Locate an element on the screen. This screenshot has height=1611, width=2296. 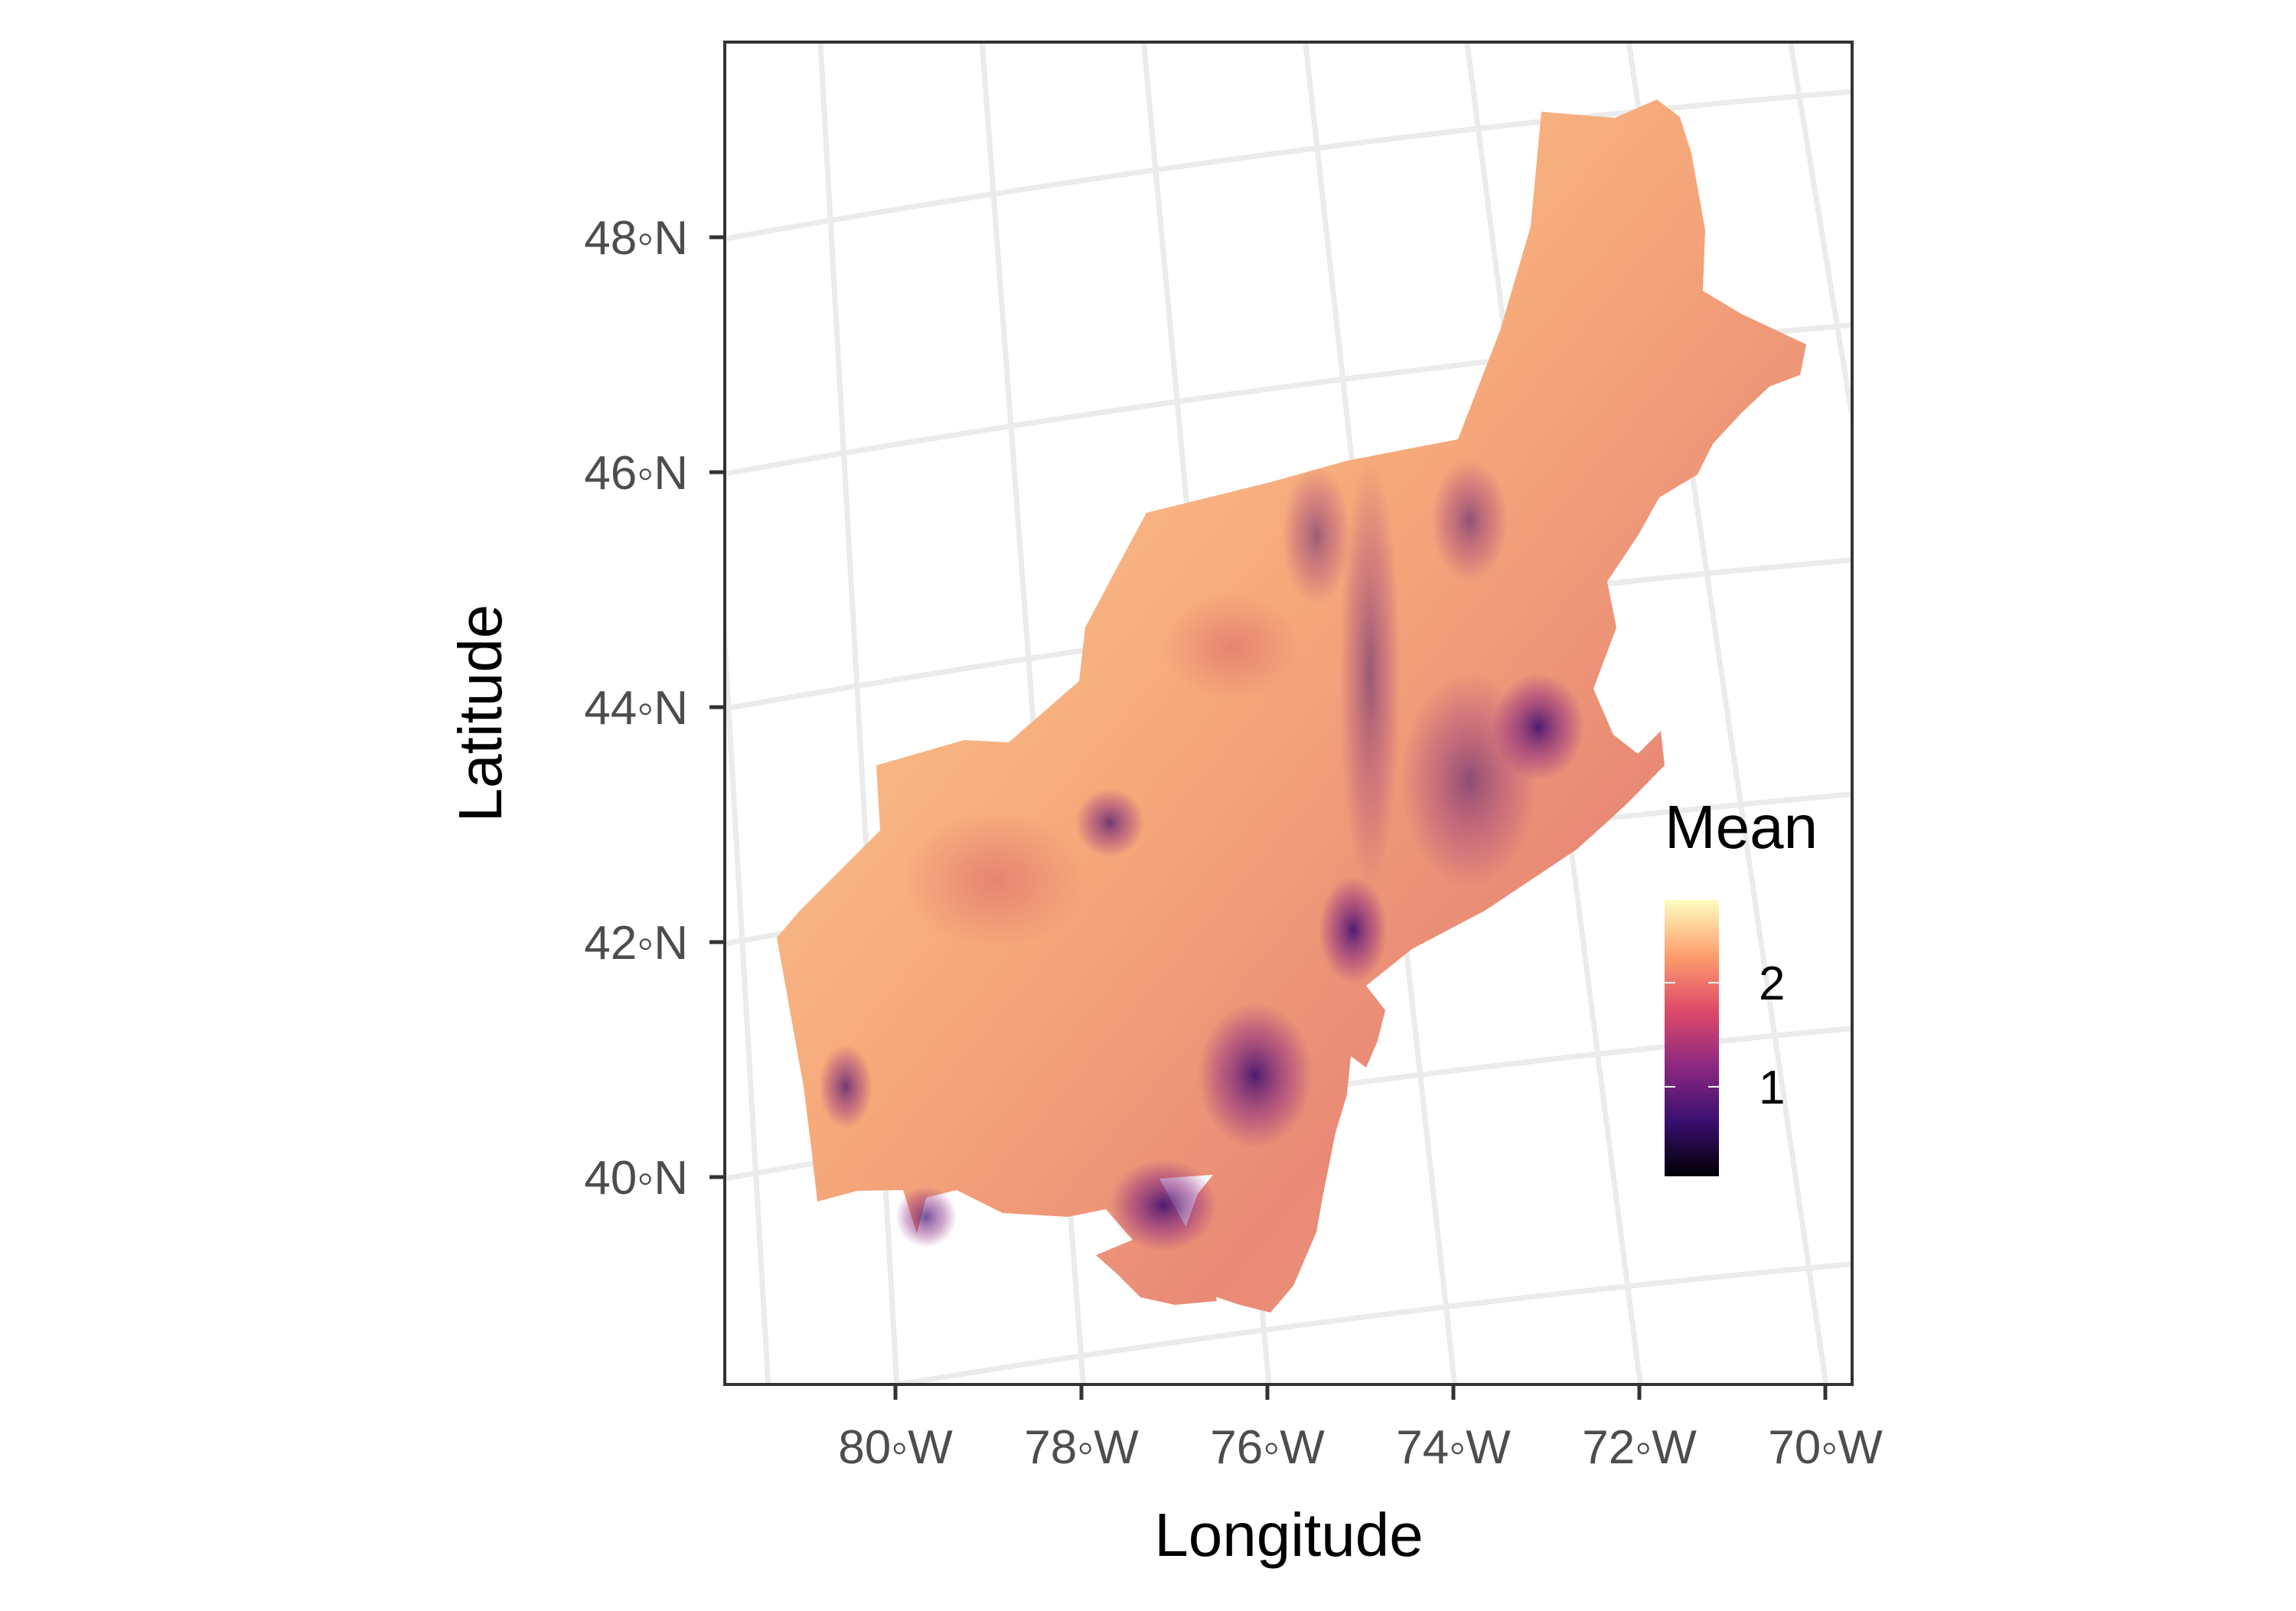
low-value-cluster-southwest-pa is located at coordinates (926, 1216).